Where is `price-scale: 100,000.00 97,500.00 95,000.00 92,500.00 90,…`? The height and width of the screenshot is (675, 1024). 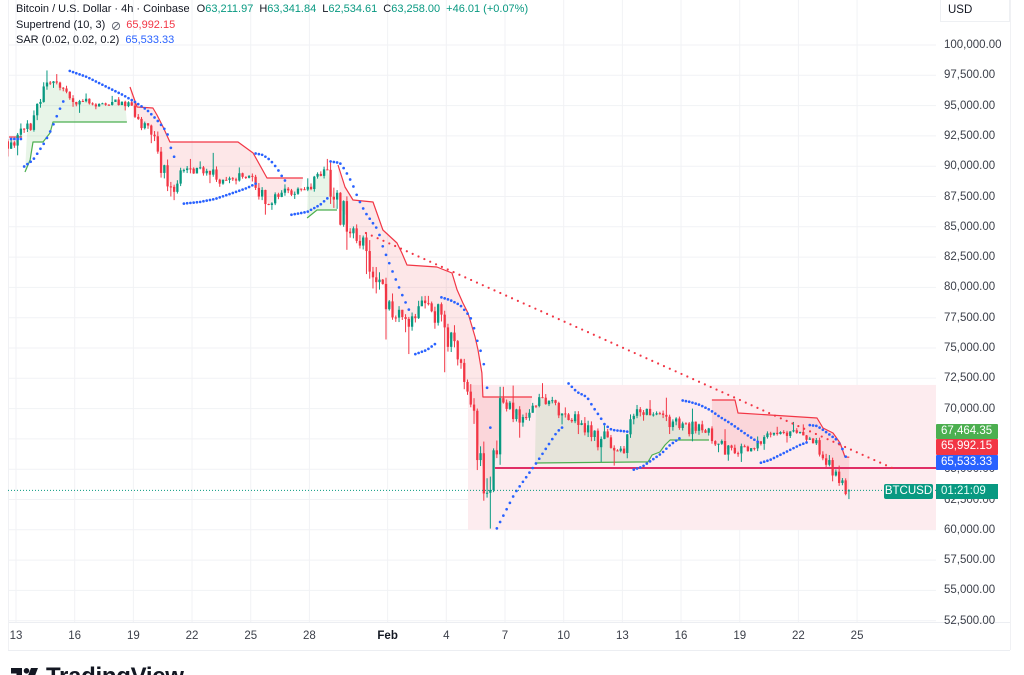 price-scale: 100,000.00 97,500.00 95,000.00 92,500.00 90,… is located at coordinates (973, 324).